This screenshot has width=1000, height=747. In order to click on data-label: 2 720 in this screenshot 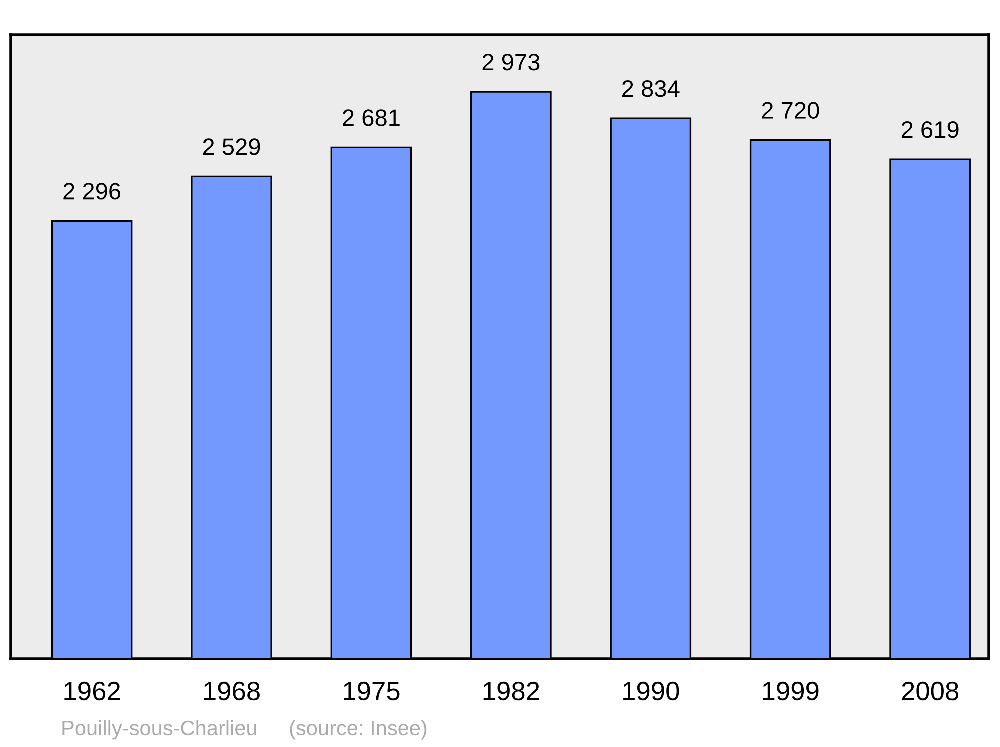, I will do `click(791, 110)`.